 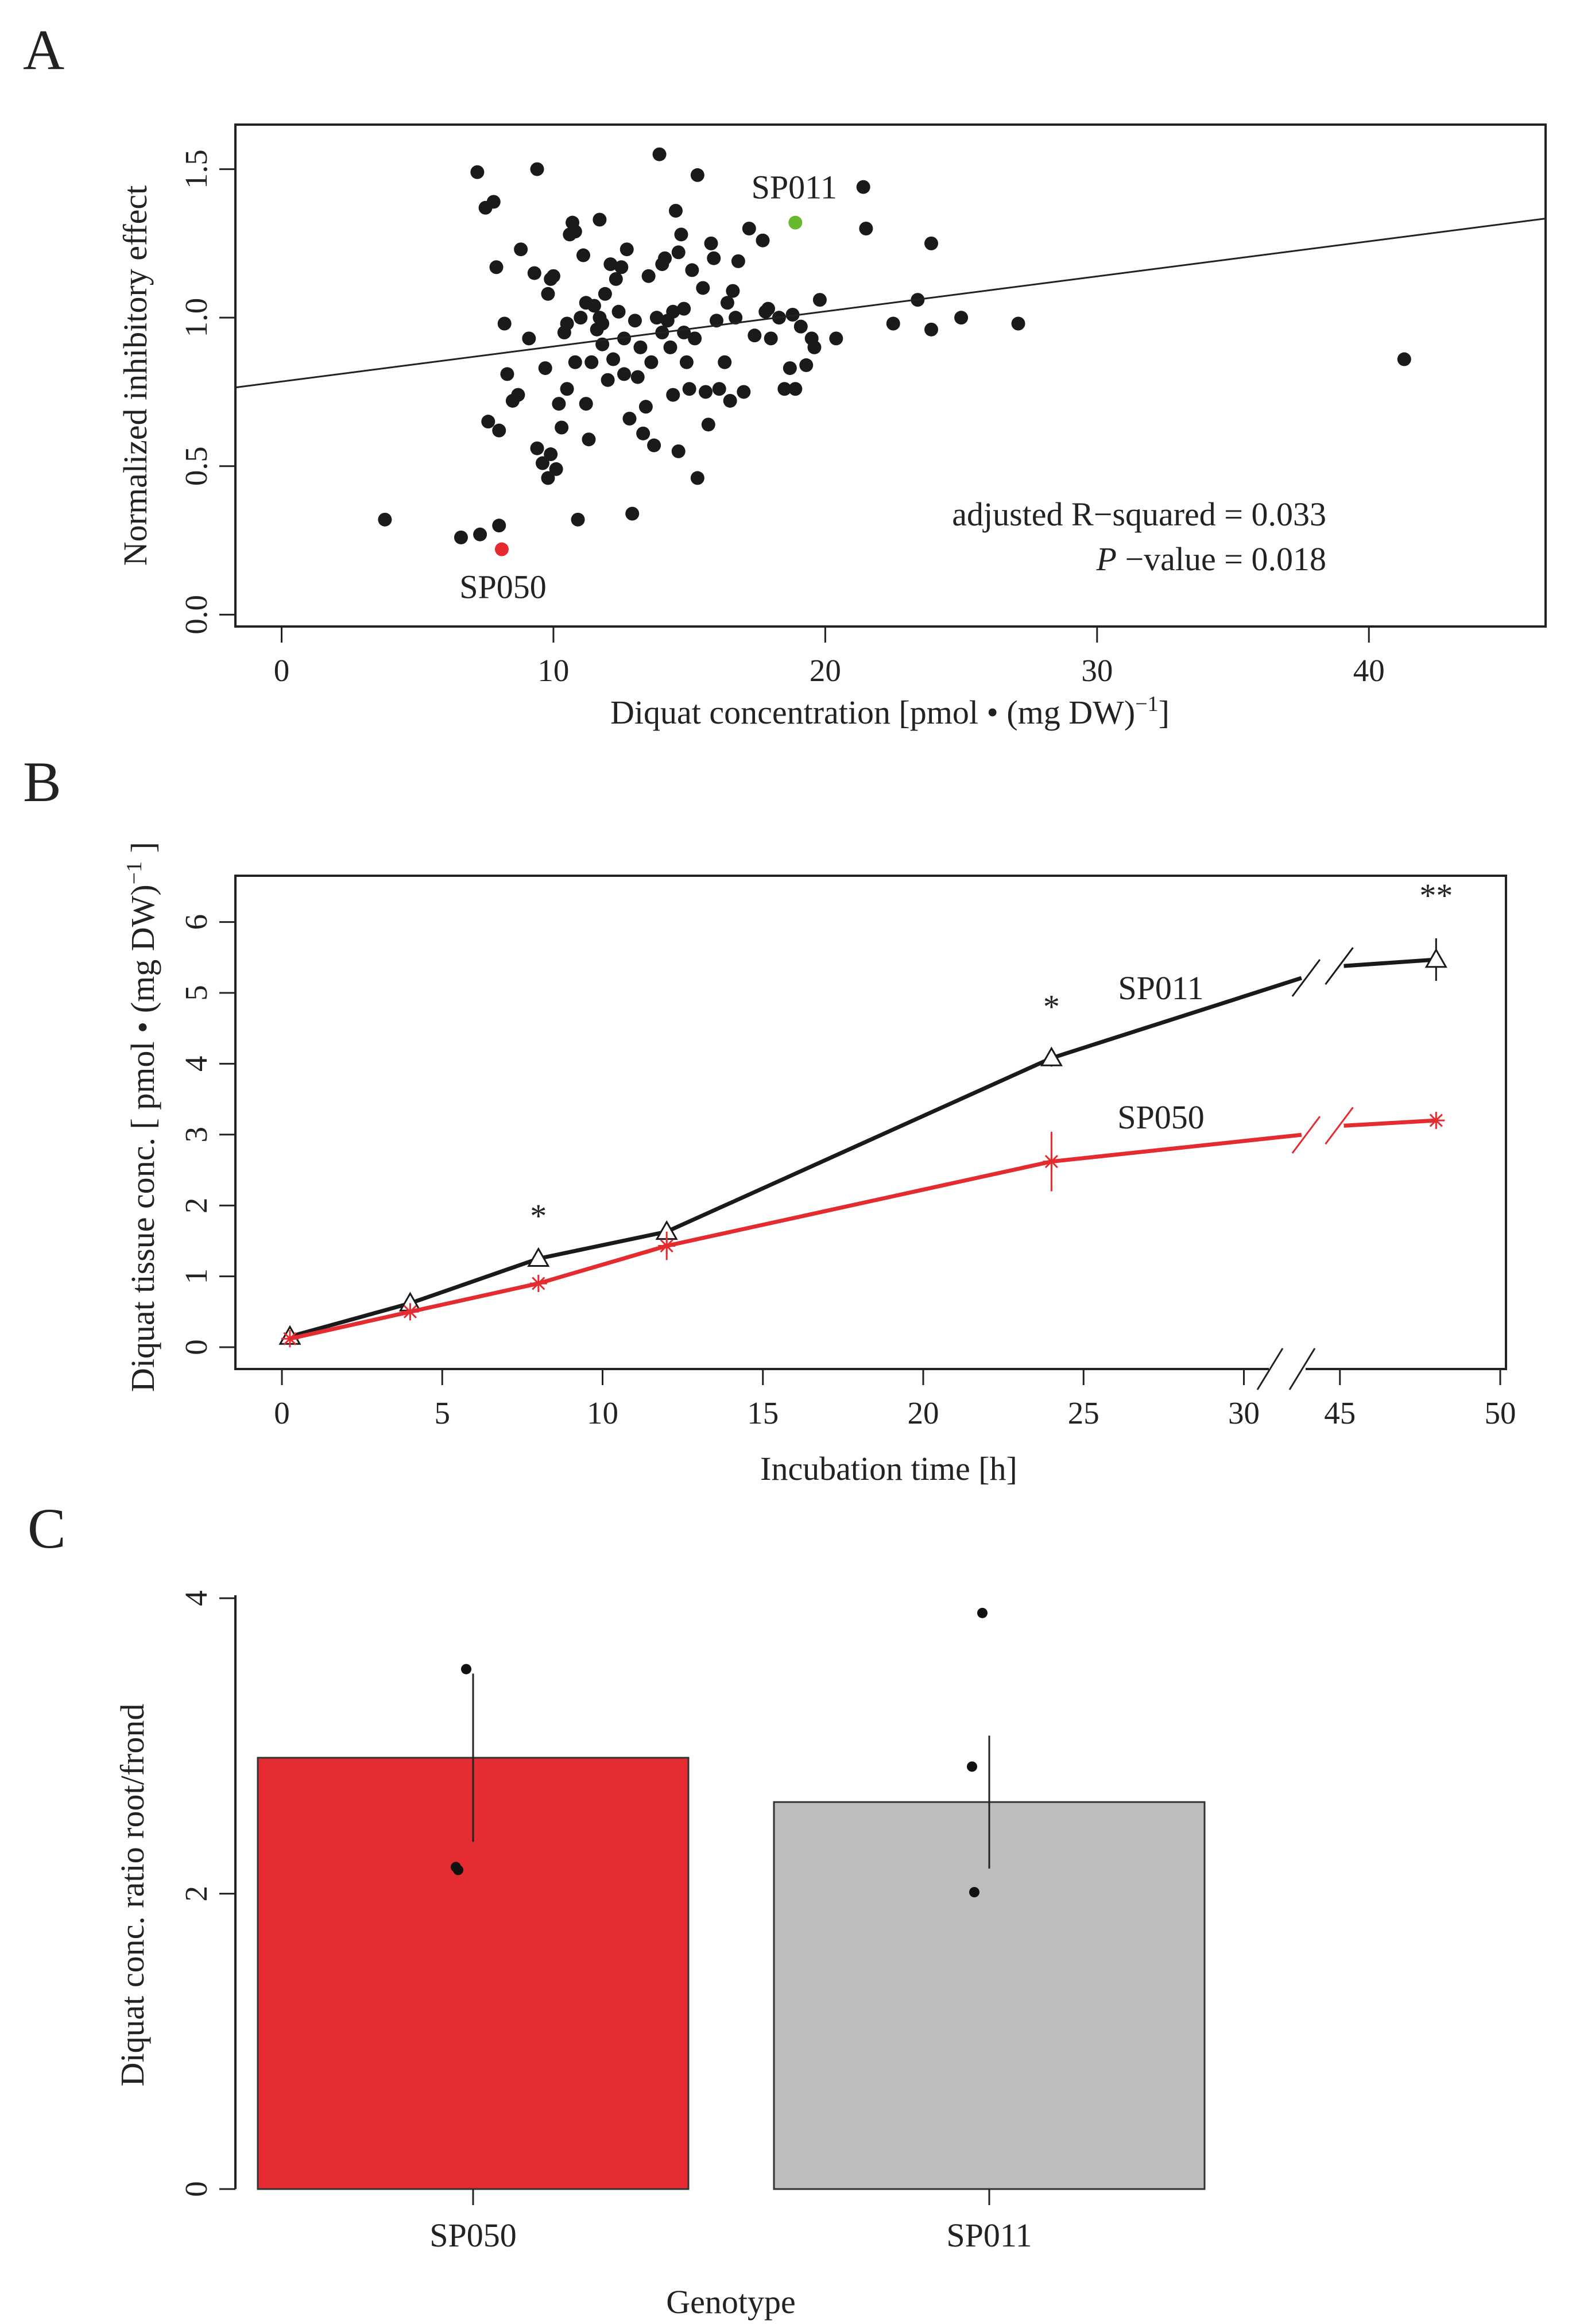 What do you see at coordinates (731, 2302) in the screenshot?
I see `panel-c-x-axis-label: Genotype` at bounding box center [731, 2302].